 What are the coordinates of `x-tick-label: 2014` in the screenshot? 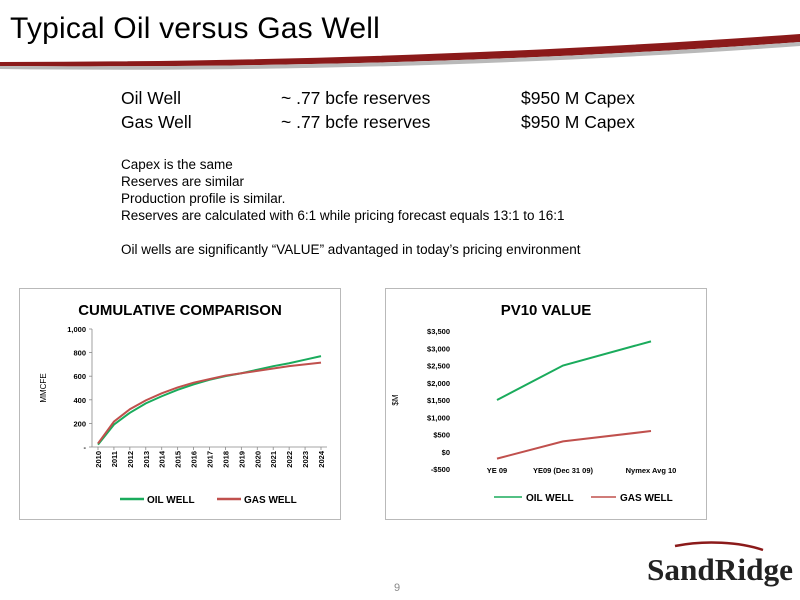 It's located at (162, 459).